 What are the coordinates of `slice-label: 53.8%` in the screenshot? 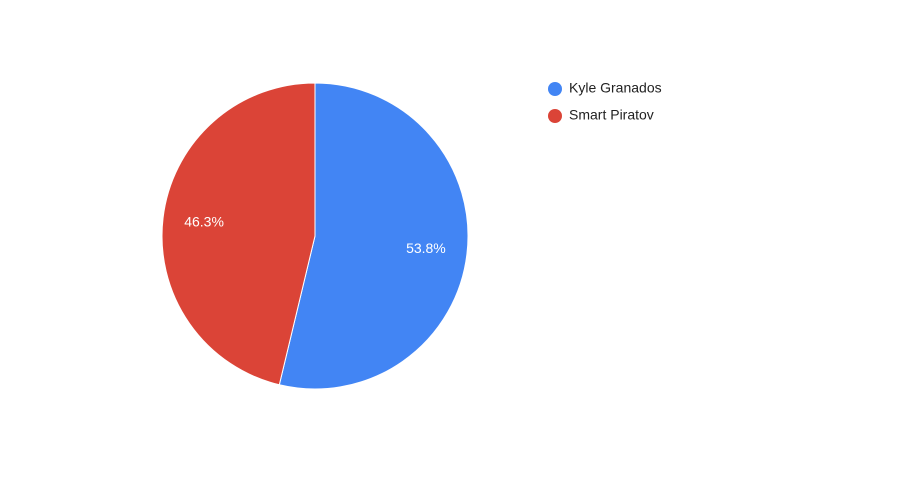 It's located at (426, 248).